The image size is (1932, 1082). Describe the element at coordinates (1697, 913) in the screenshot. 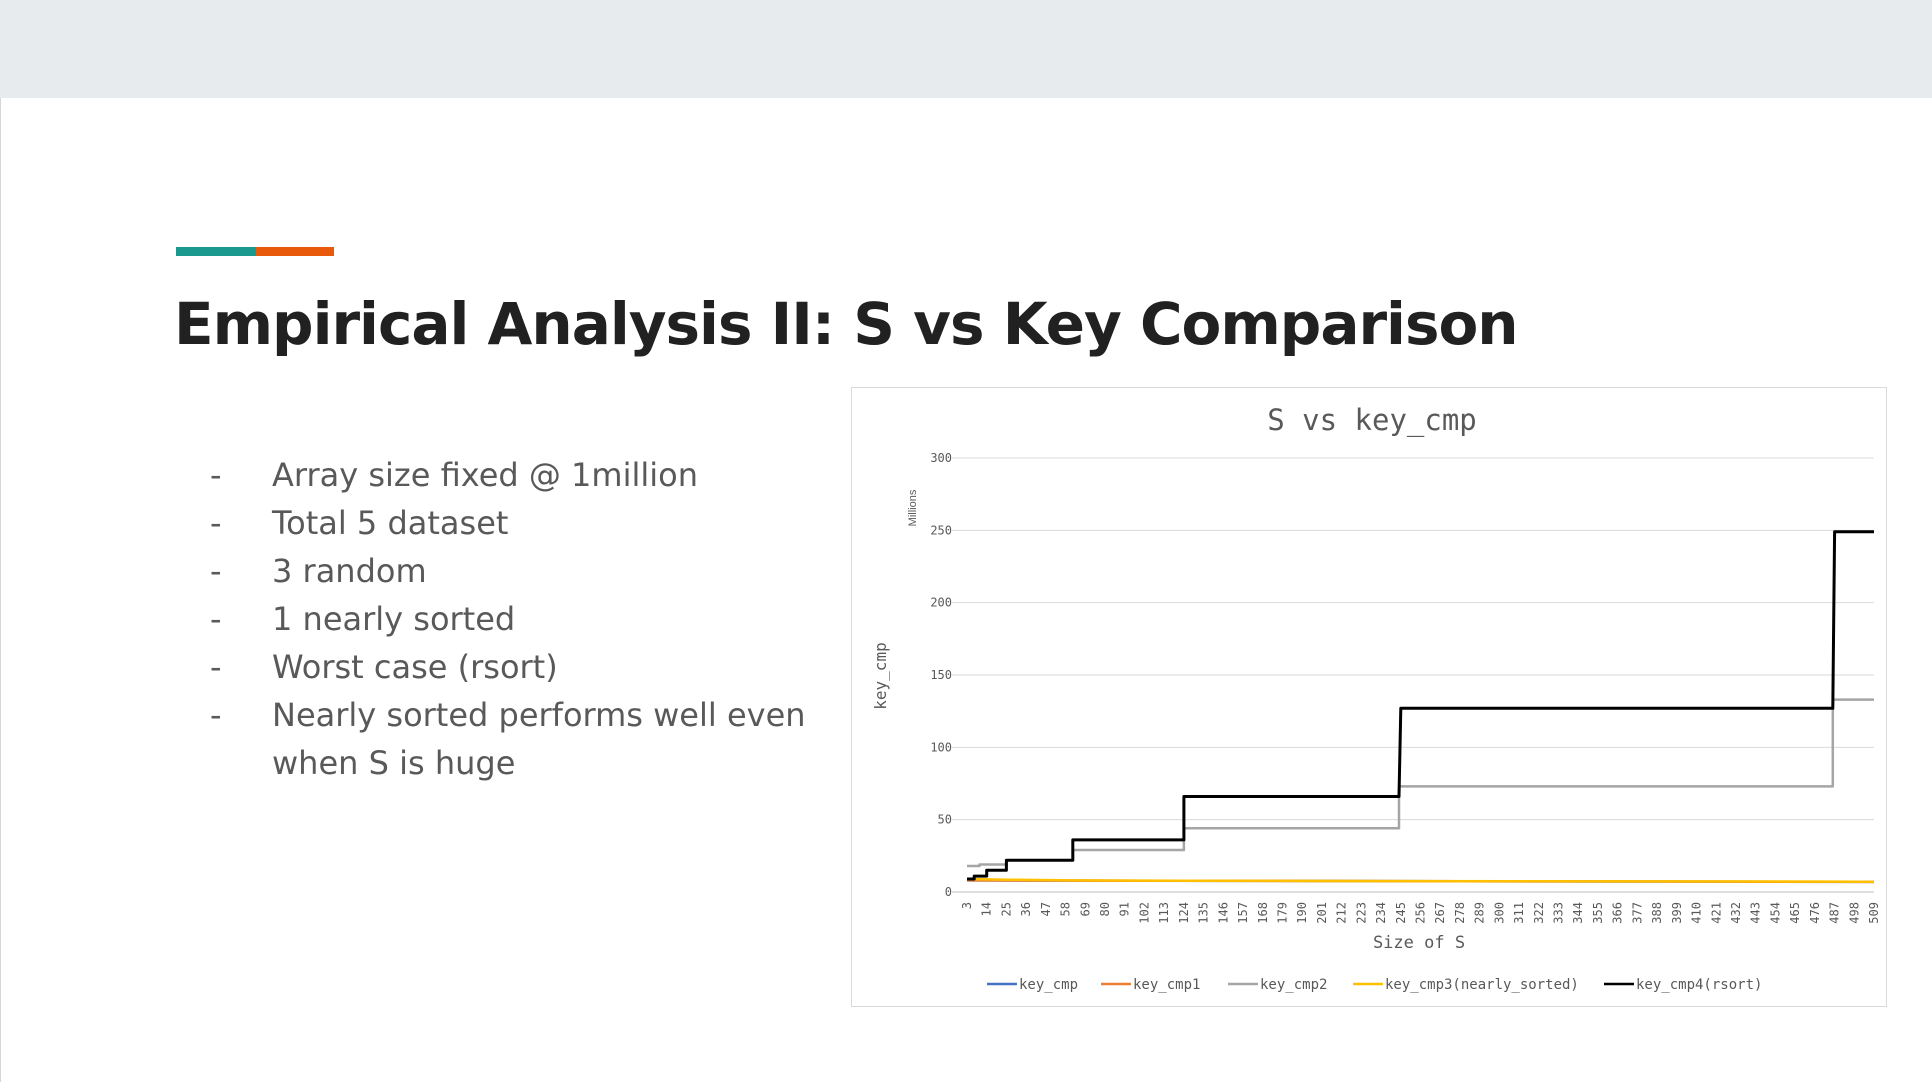

I see `x-tick-label: 410` at that location.